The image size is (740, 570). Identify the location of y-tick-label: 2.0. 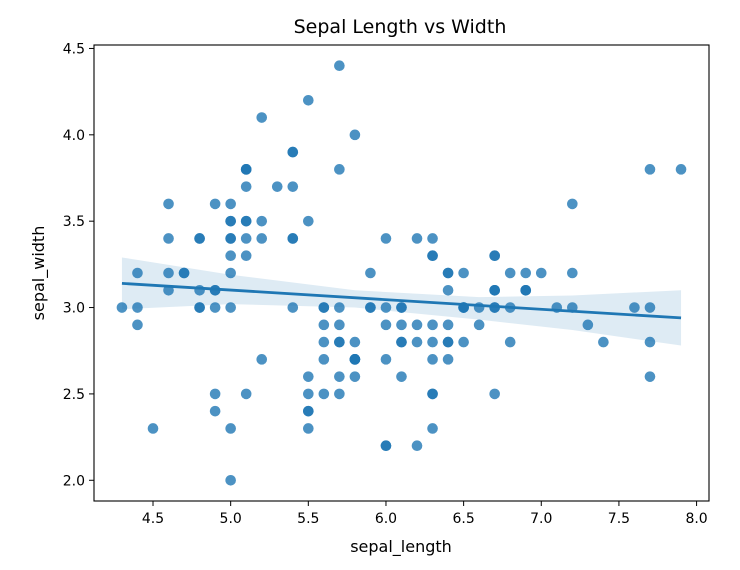
(74, 481).